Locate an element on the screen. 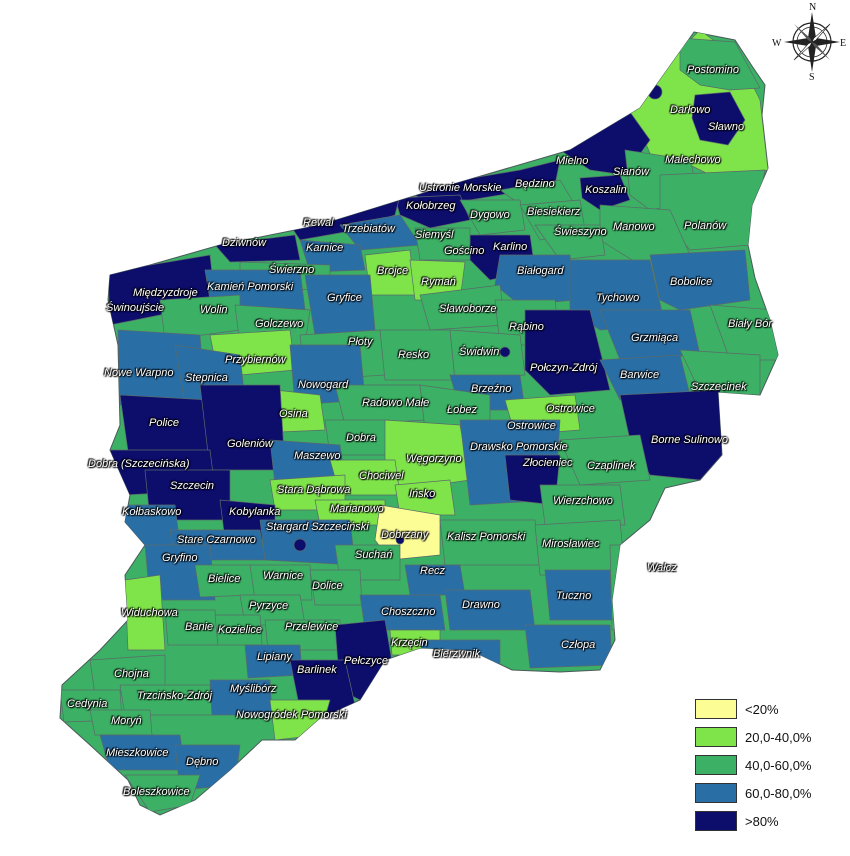  region-szczecinek is located at coordinates (720, 372).